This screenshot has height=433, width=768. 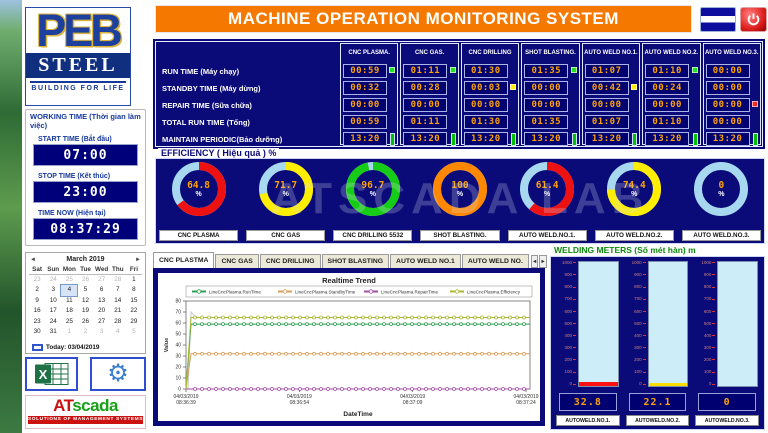 What do you see at coordinates (534, 261) in the screenshot?
I see `tab-scroll-left-button: ◄` at bounding box center [534, 261].